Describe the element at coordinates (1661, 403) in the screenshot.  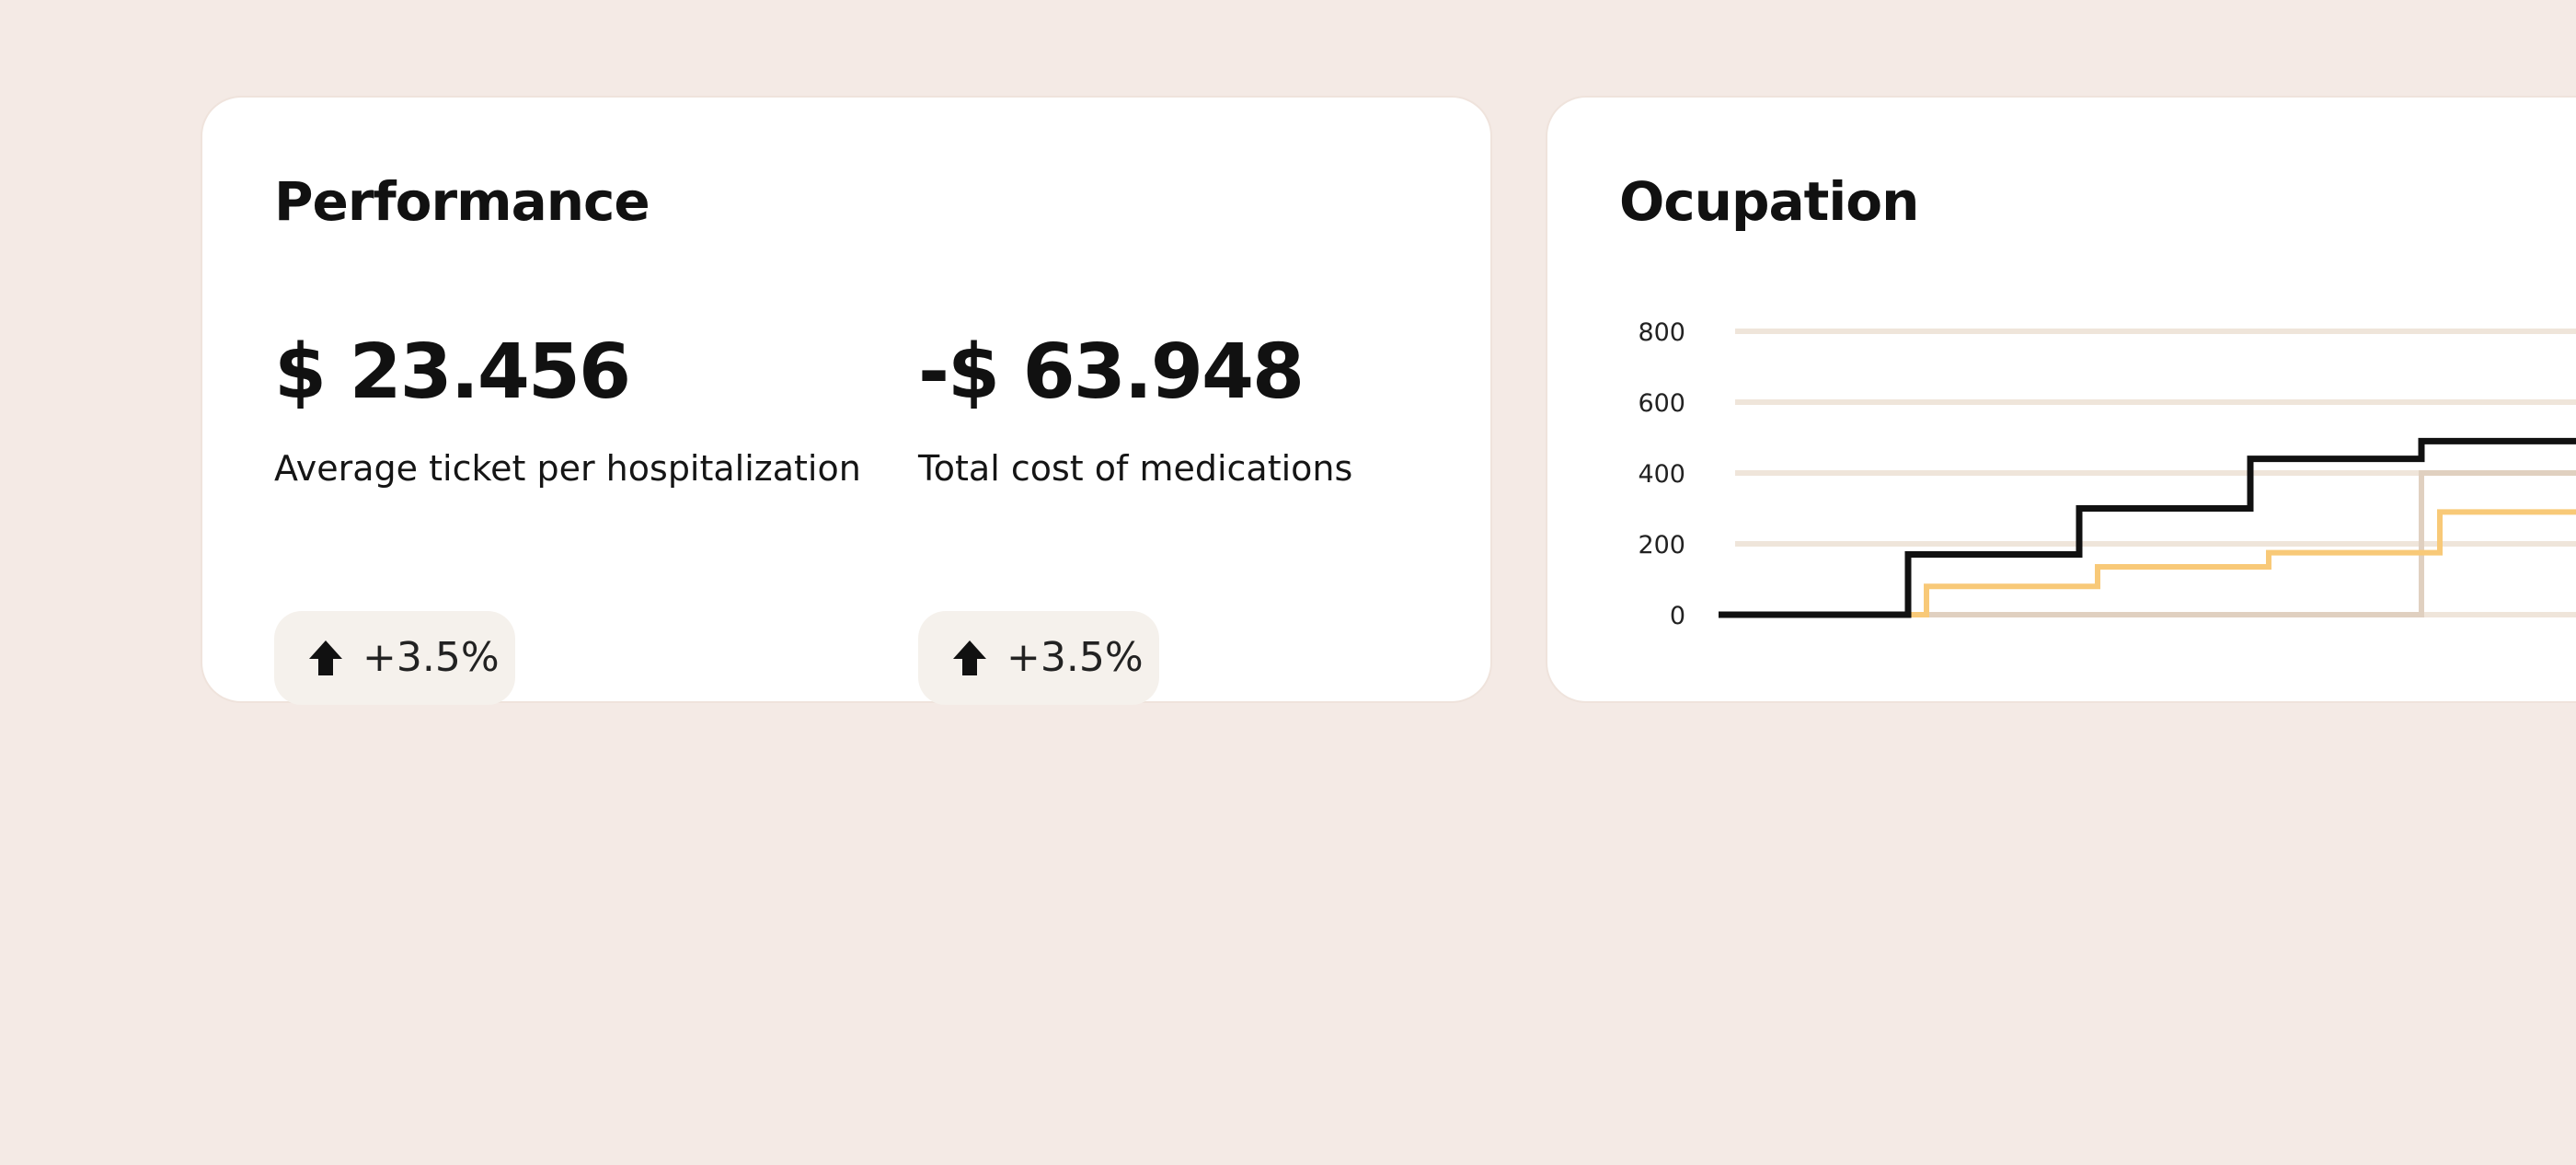
I see `y-tick-label: 600` at that location.